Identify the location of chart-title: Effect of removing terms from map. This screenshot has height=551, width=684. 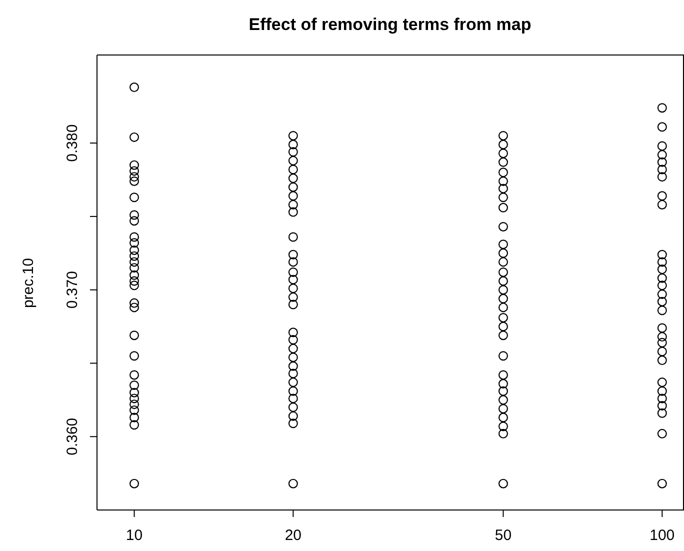
(390, 24).